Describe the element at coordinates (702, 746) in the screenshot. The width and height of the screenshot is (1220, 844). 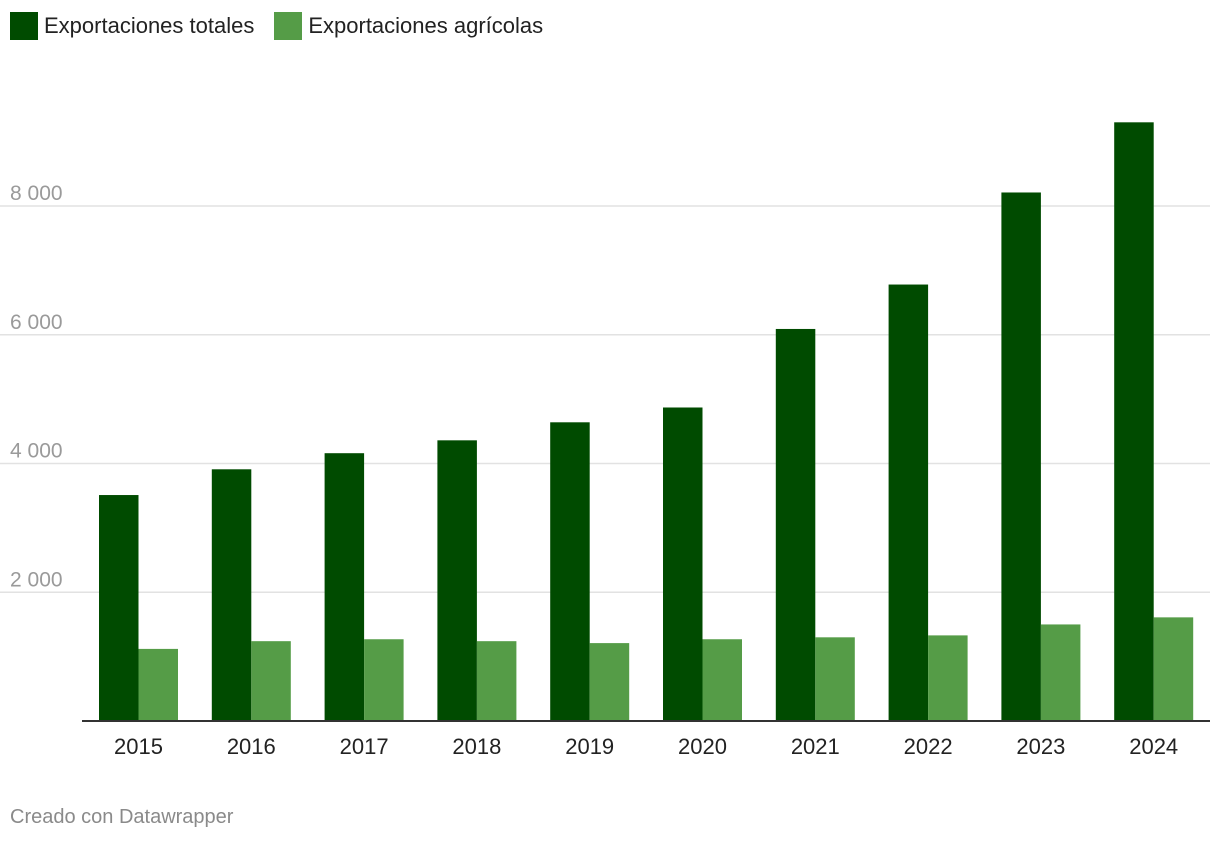
I see `x-tick-label: 2020` at that location.